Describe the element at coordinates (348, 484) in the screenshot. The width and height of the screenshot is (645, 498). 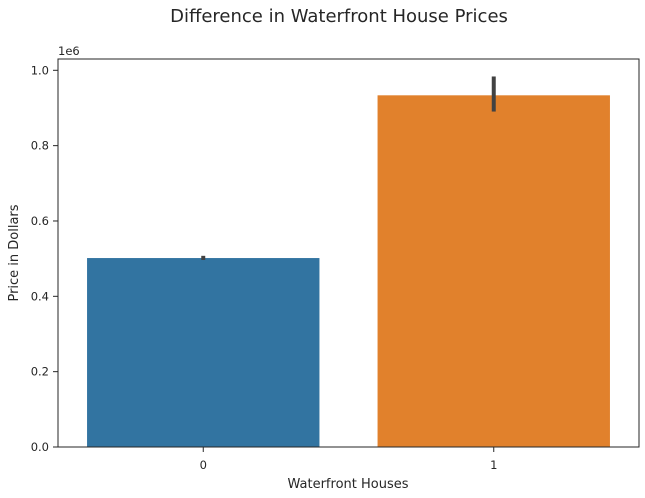
I see `x-axis-label: Waterfront Houses` at that location.